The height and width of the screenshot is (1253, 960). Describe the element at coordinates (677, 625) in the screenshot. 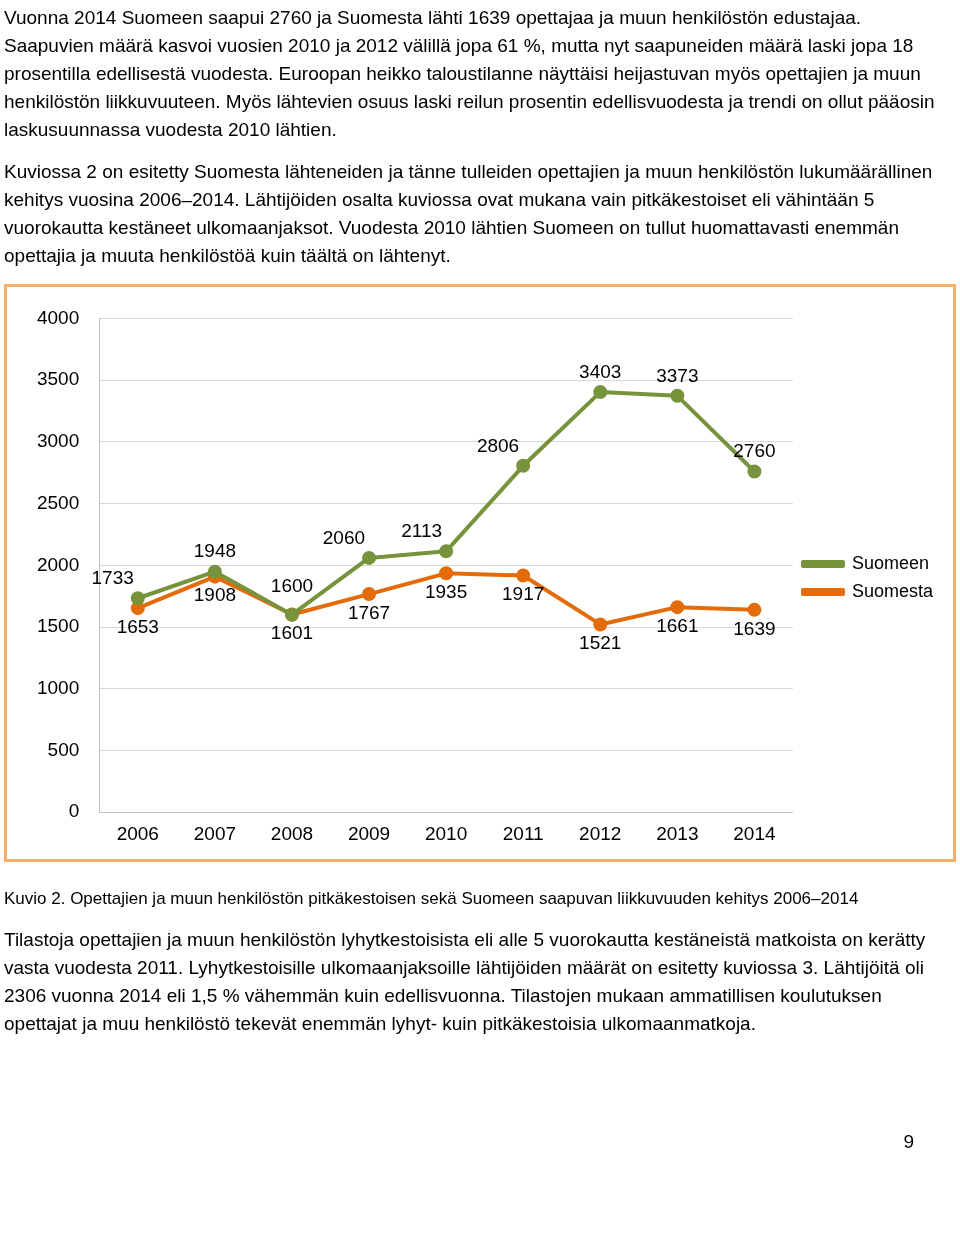

I see `data-label: 1661` at that location.